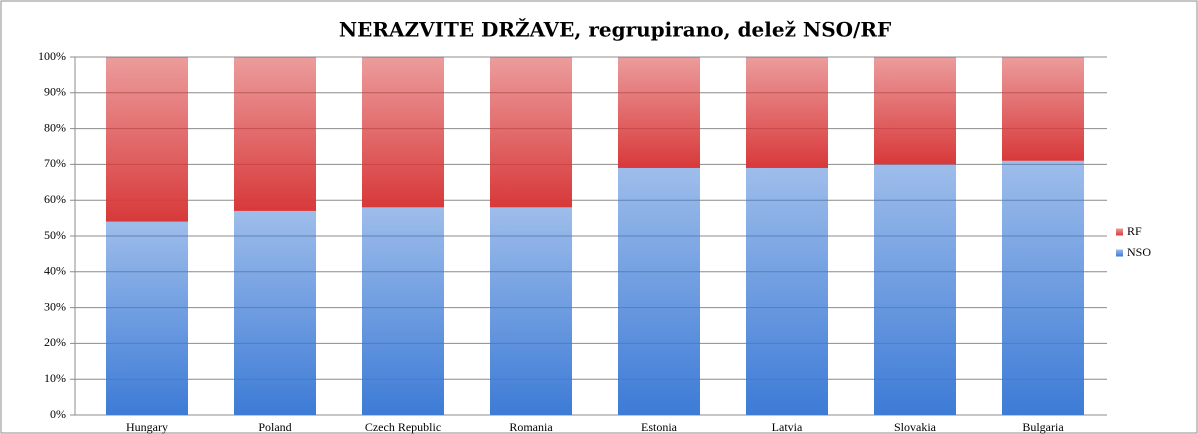 The image size is (1198, 434). I want to click on x-tick-label: Czech Republic, so click(403, 427).